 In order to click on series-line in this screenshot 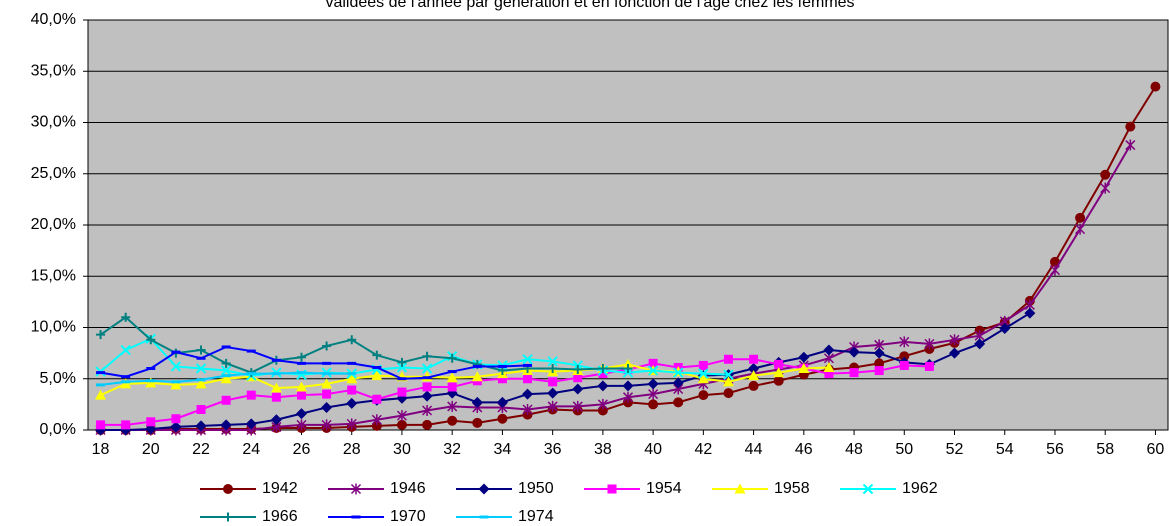, I will do `click(363, 344)`.